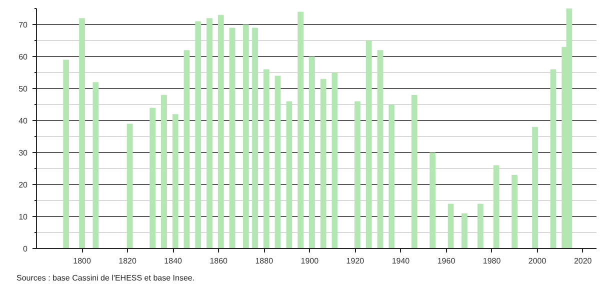 This screenshot has width=600, height=287. I want to click on y-tick-label: 30, so click(23, 153).